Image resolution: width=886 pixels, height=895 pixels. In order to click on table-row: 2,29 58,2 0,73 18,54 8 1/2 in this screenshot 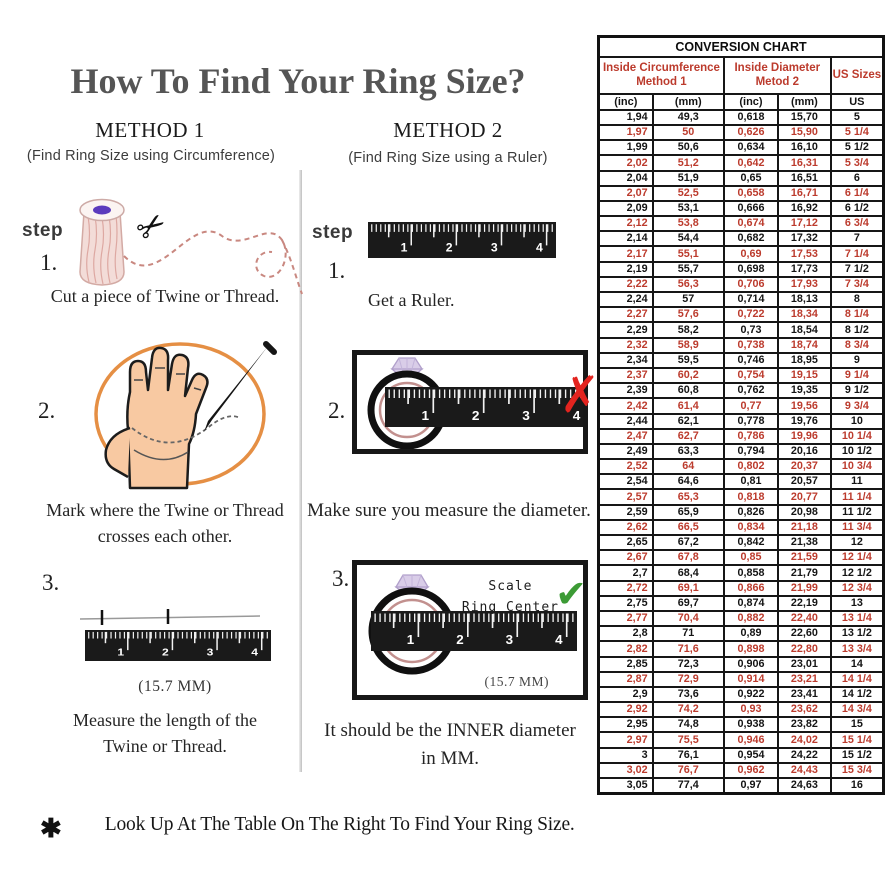, I will do `click(741, 330)`.